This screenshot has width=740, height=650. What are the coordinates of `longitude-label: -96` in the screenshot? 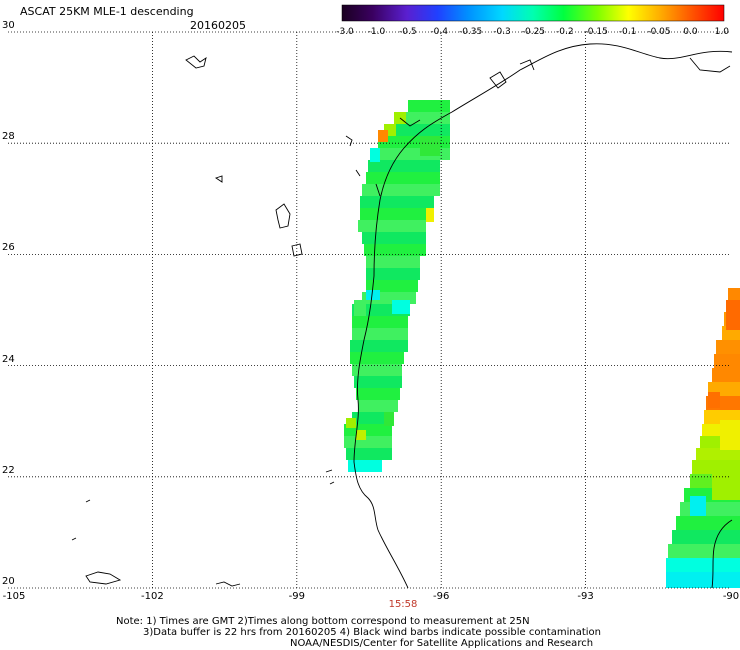 It's located at (441, 596).